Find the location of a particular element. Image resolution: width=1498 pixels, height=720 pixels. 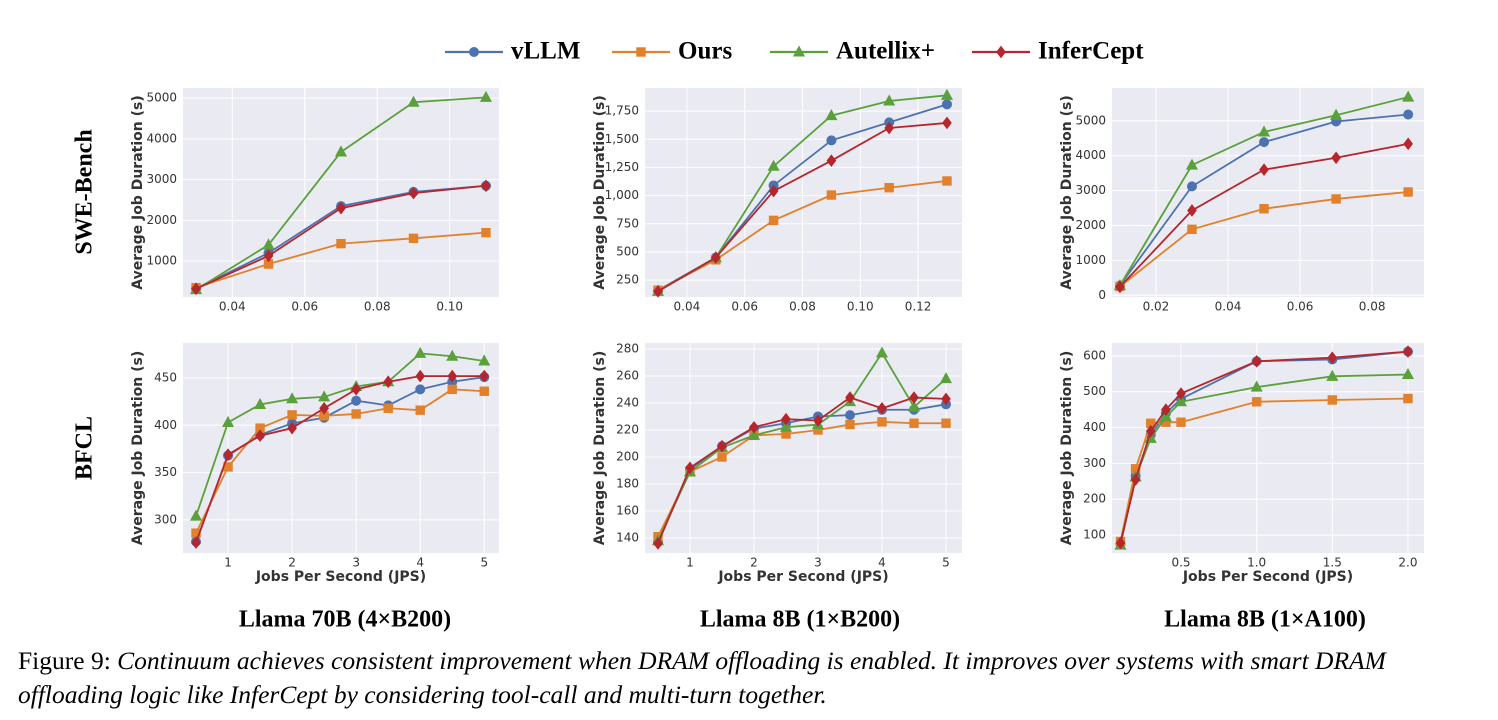

y-tick-label: 1,750 is located at coordinates (622, 111).